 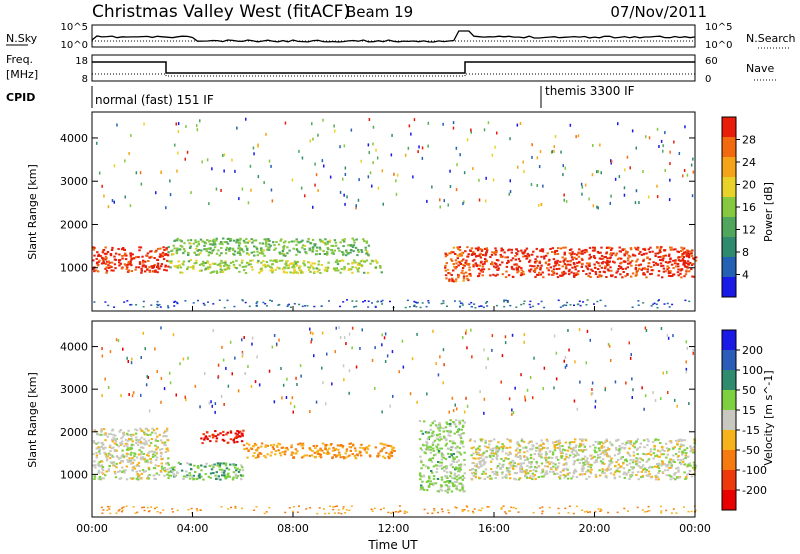 I want to click on station-title: Christmas Valley West (fitACF), so click(x=221, y=12).